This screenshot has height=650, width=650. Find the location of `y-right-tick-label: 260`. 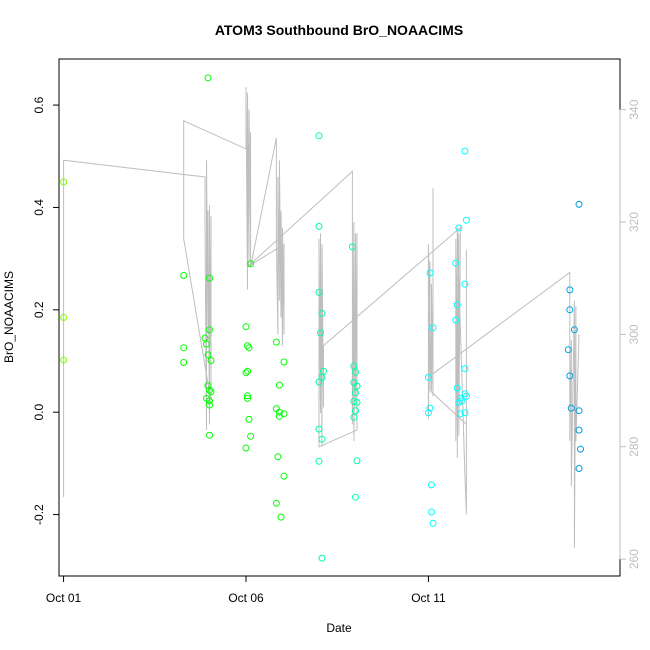

y-right-tick-label: 260 is located at coordinates (634, 559).